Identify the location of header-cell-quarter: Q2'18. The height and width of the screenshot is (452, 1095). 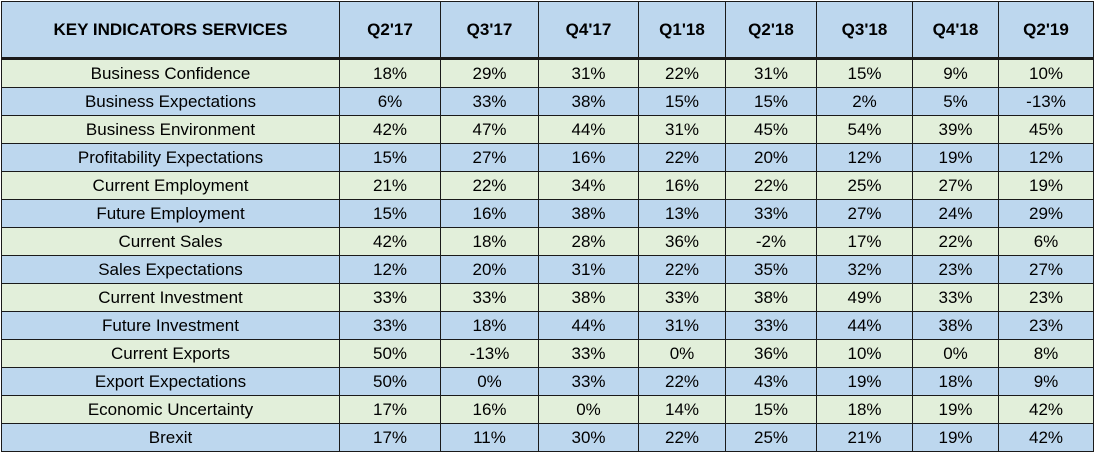
(771, 30).